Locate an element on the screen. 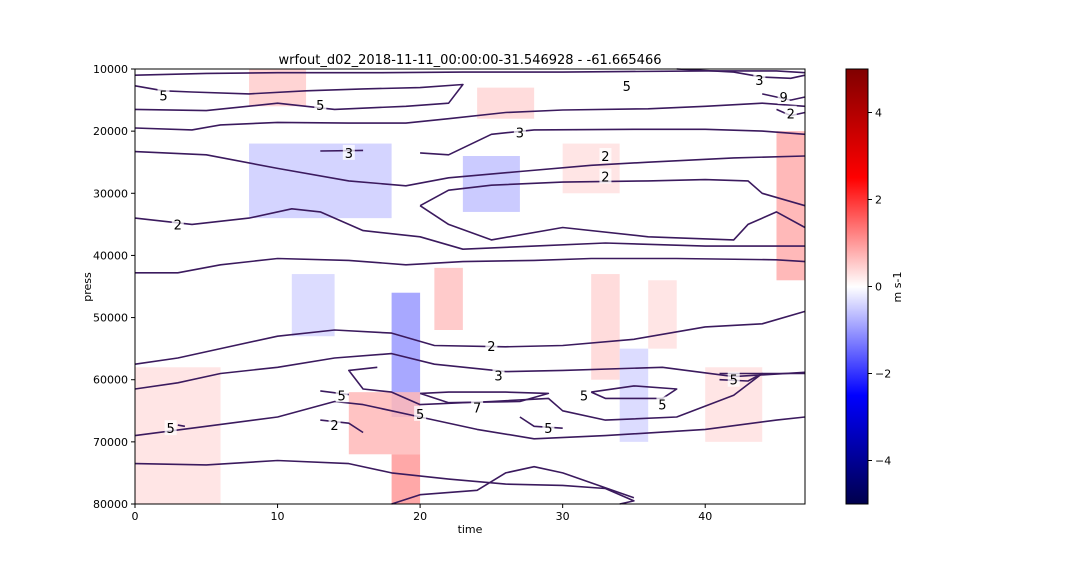 Image resolution: width=1080 pixels, height=576 pixels. contour-level-label: 7 is located at coordinates (477, 409).